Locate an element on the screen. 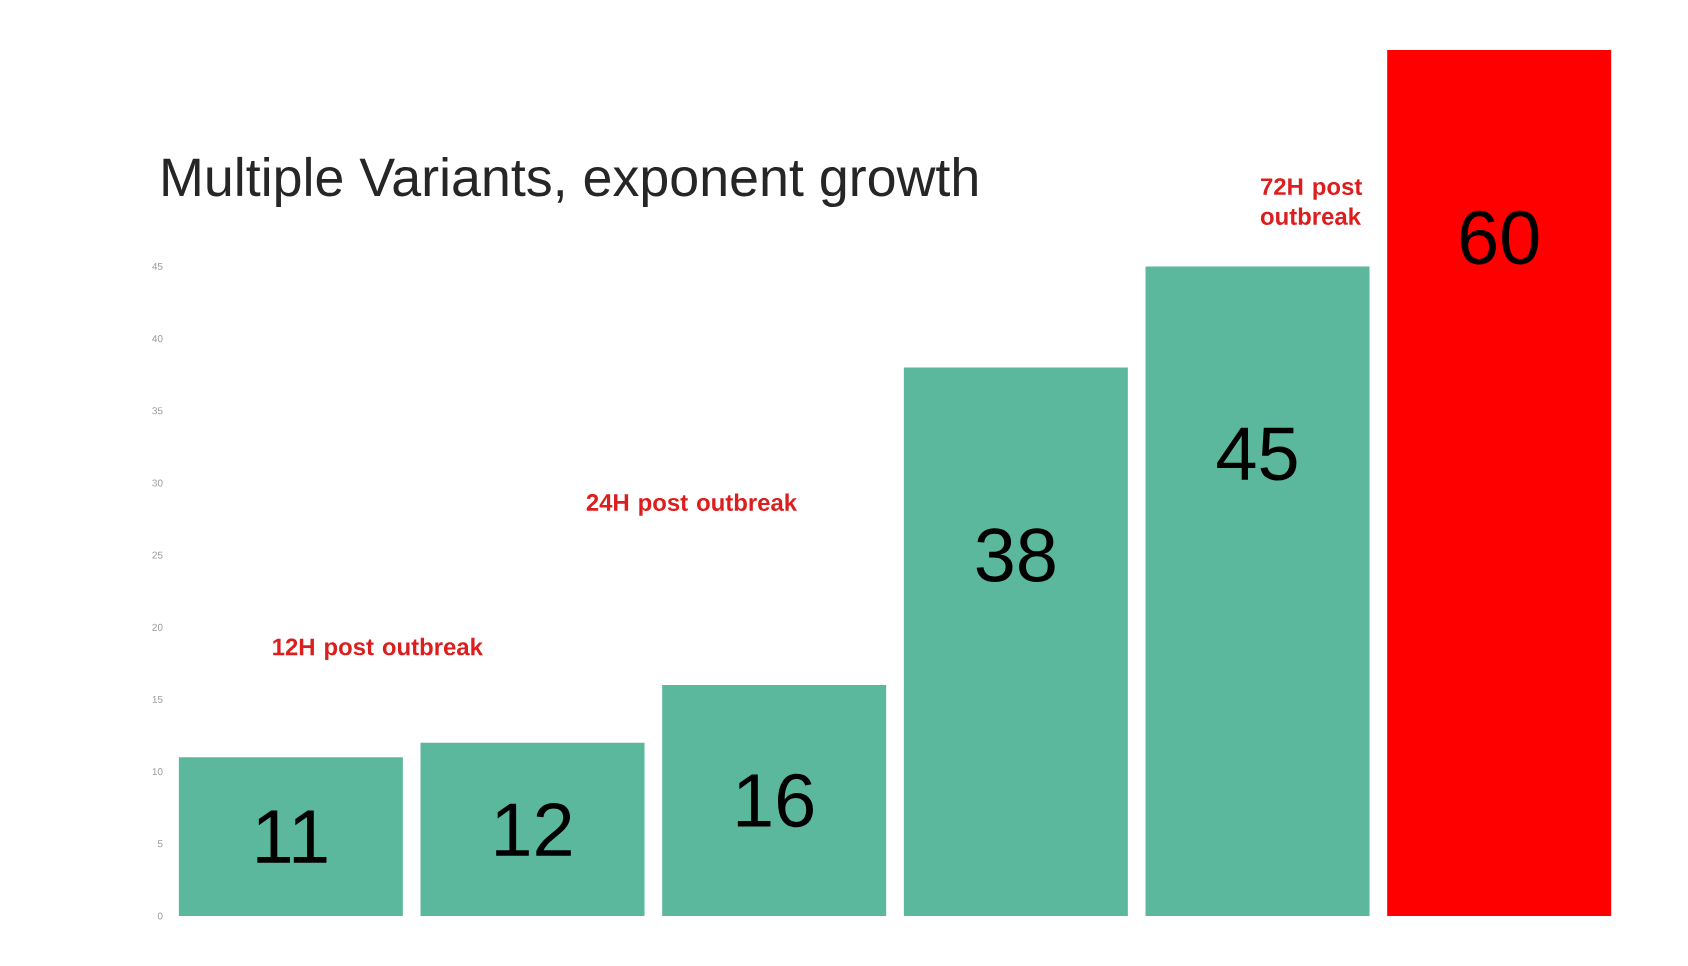 Image resolution: width=1688 pixels, height=966 pixels. data-label: 11 is located at coordinates (292, 836).